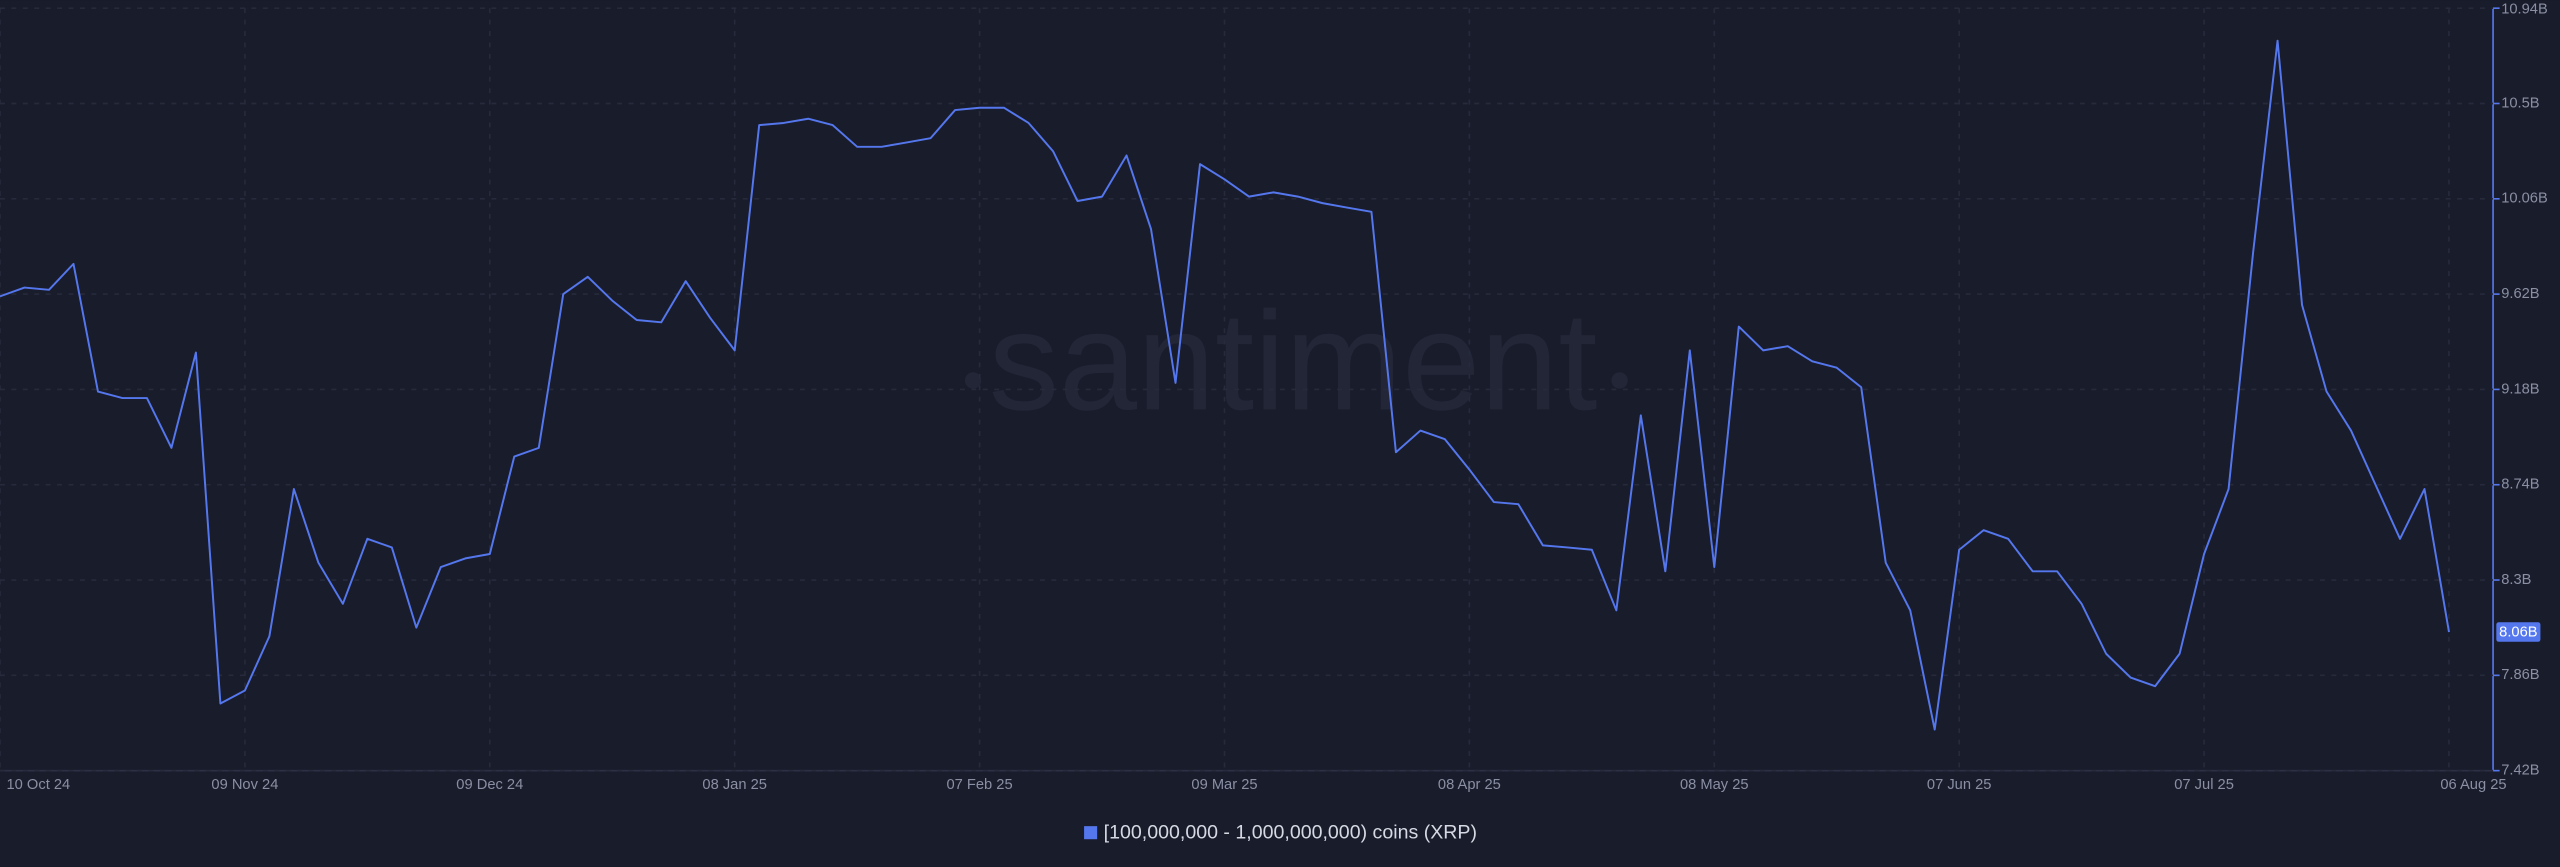  I want to click on y-tick-label: 9.62B, so click(2520, 294).